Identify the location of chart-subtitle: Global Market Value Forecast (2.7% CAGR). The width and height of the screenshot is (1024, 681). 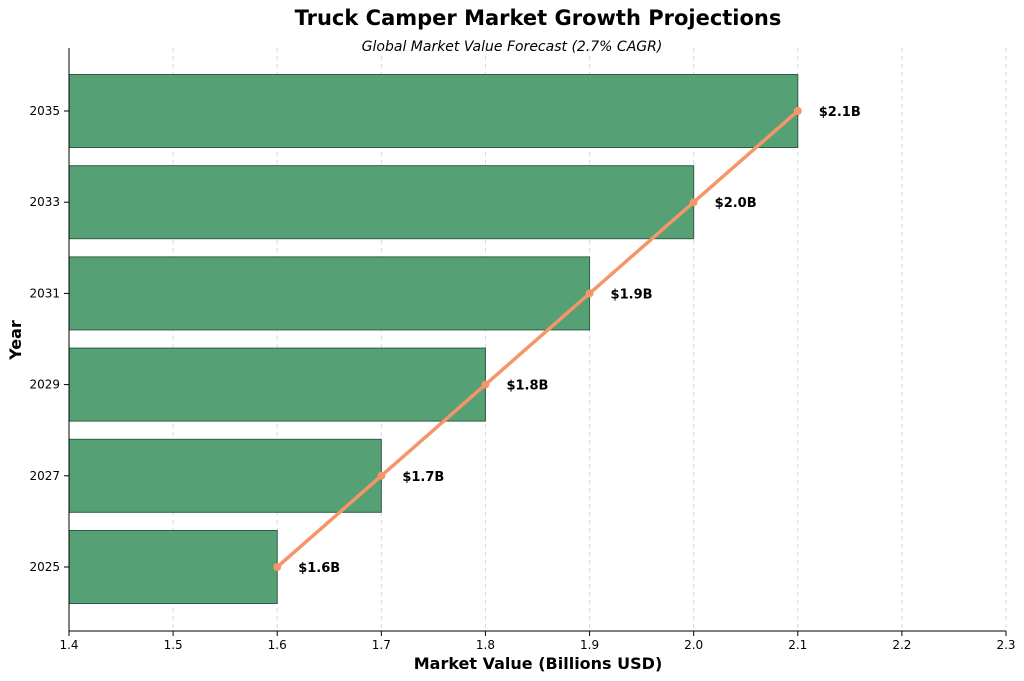
(512, 47).